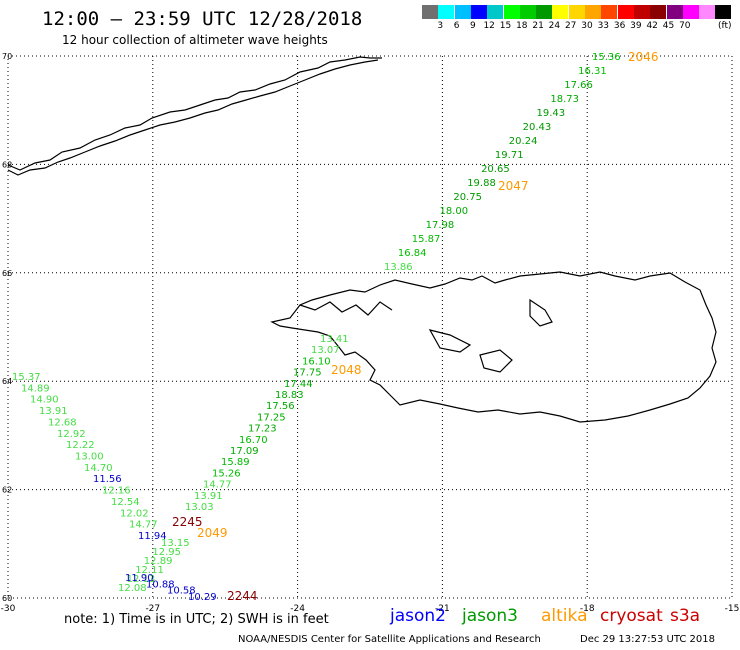  What do you see at coordinates (71, 434) in the screenshot?
I see `swh-label: 12.92` at bounding box center [71, 434].